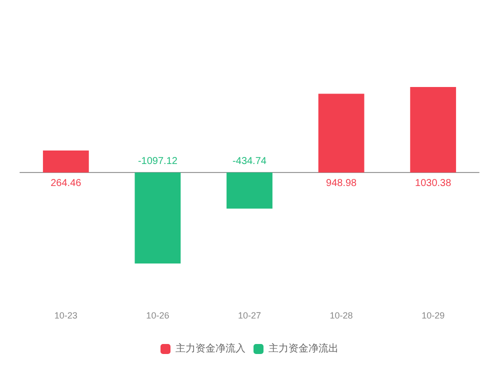  Describe the element at coordinates (158, 315) in the screenshot. I see `x-tick-label: 10-26` at that location.